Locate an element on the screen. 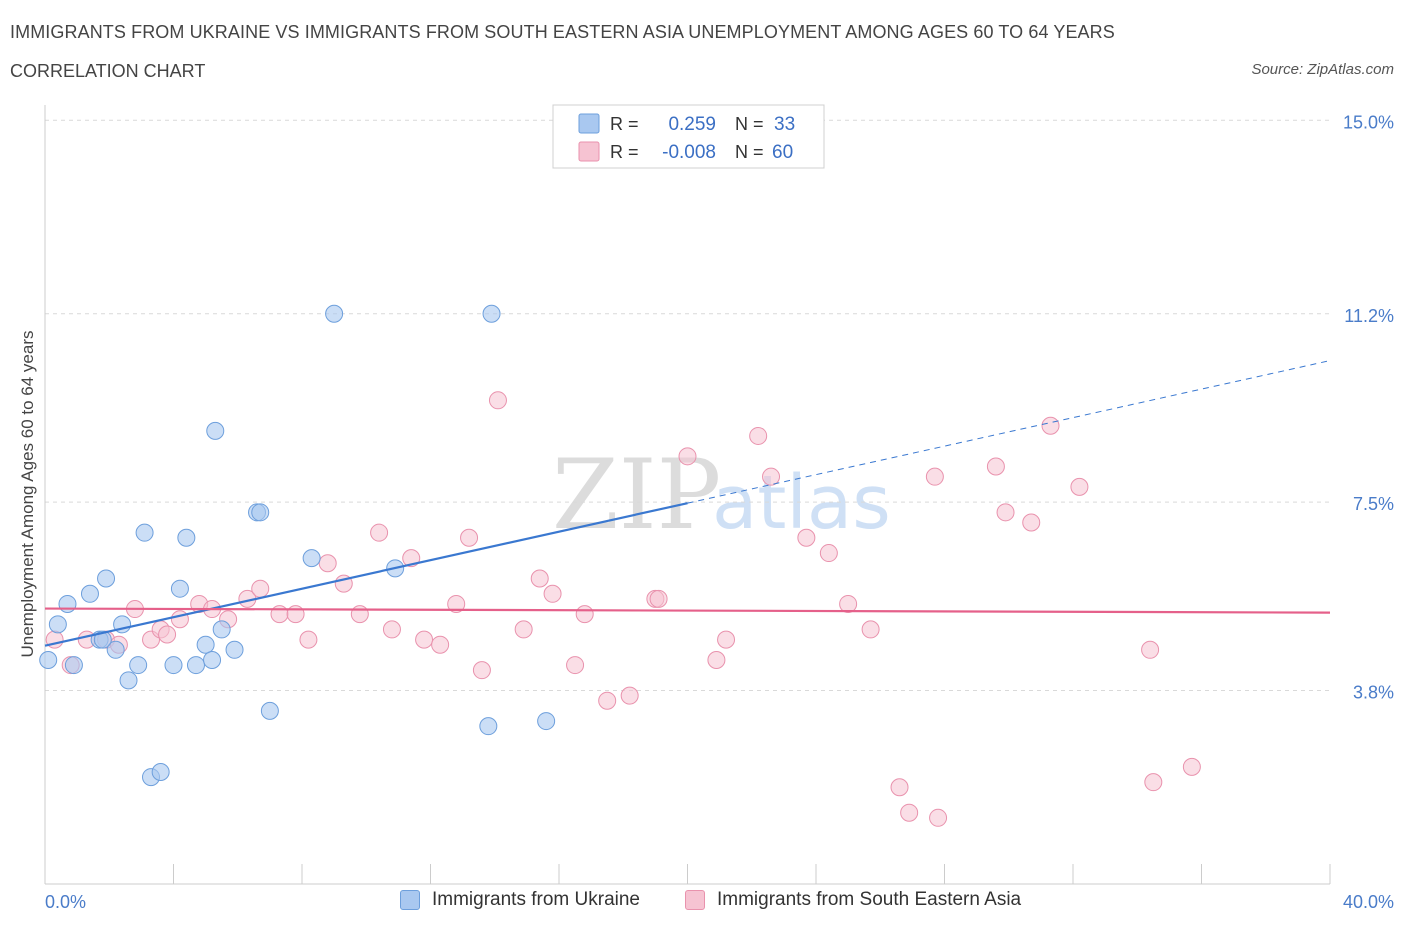 This screenshot has height=930, width=1406. x-tick-label-min: 0.0% is located at coordinates (65, 902).